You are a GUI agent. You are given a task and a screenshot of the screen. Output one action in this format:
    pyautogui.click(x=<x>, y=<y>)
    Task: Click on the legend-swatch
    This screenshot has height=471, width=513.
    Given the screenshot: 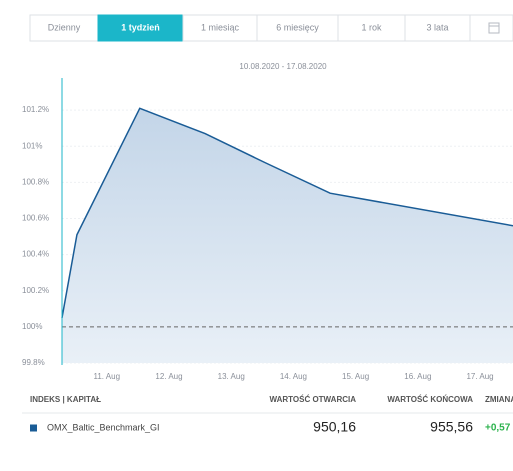 What is the action you would take?
    pyautogui.click(x=33, y=428)
    